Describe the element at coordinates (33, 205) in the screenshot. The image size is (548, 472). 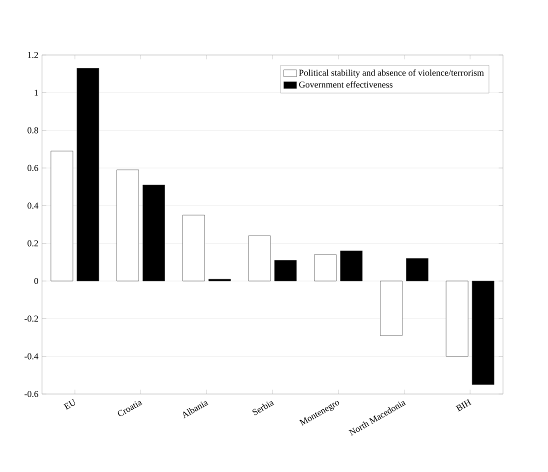
I see `y-tick-label: 0.4` at that location.